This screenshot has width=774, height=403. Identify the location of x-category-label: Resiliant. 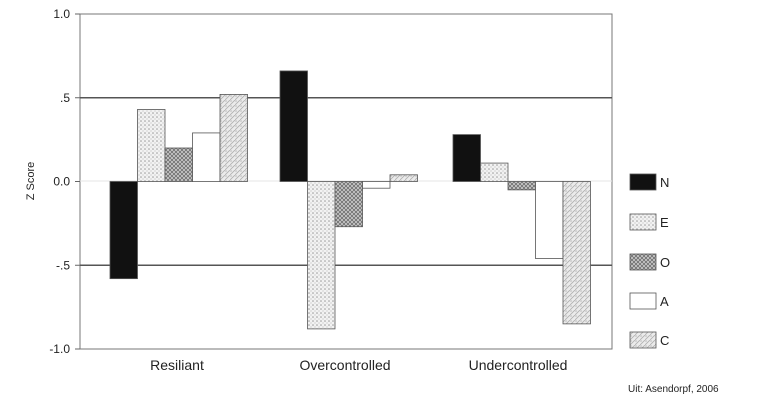
(177, 365).